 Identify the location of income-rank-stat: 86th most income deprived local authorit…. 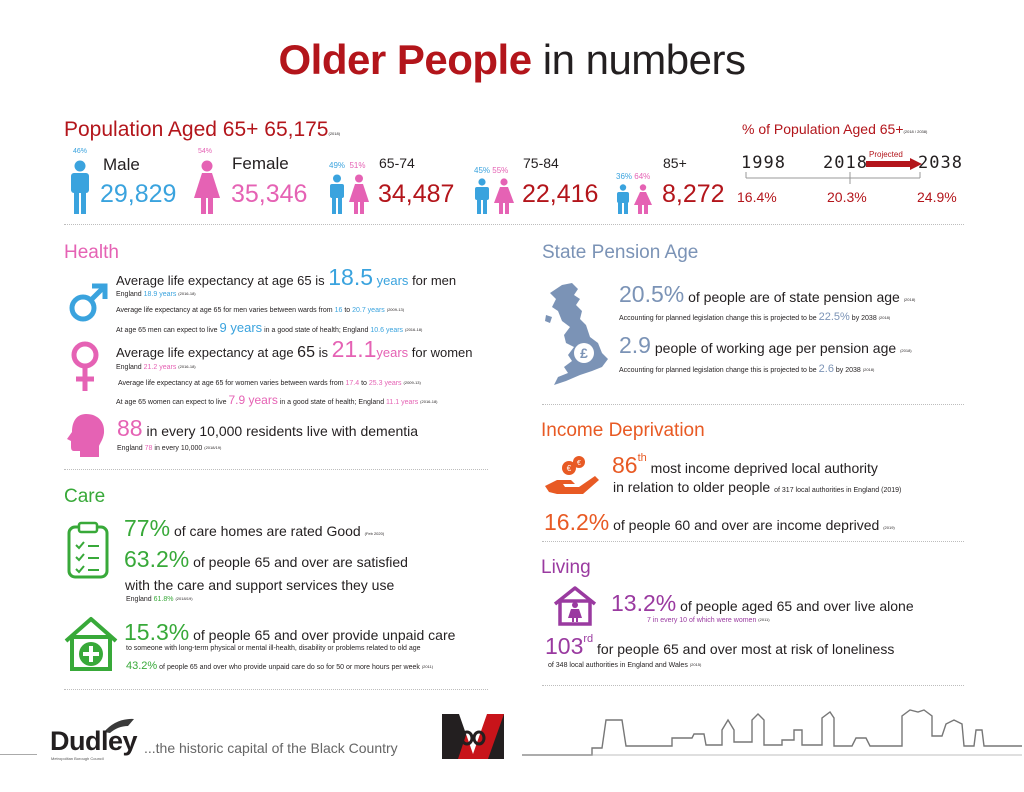
(745, 465).